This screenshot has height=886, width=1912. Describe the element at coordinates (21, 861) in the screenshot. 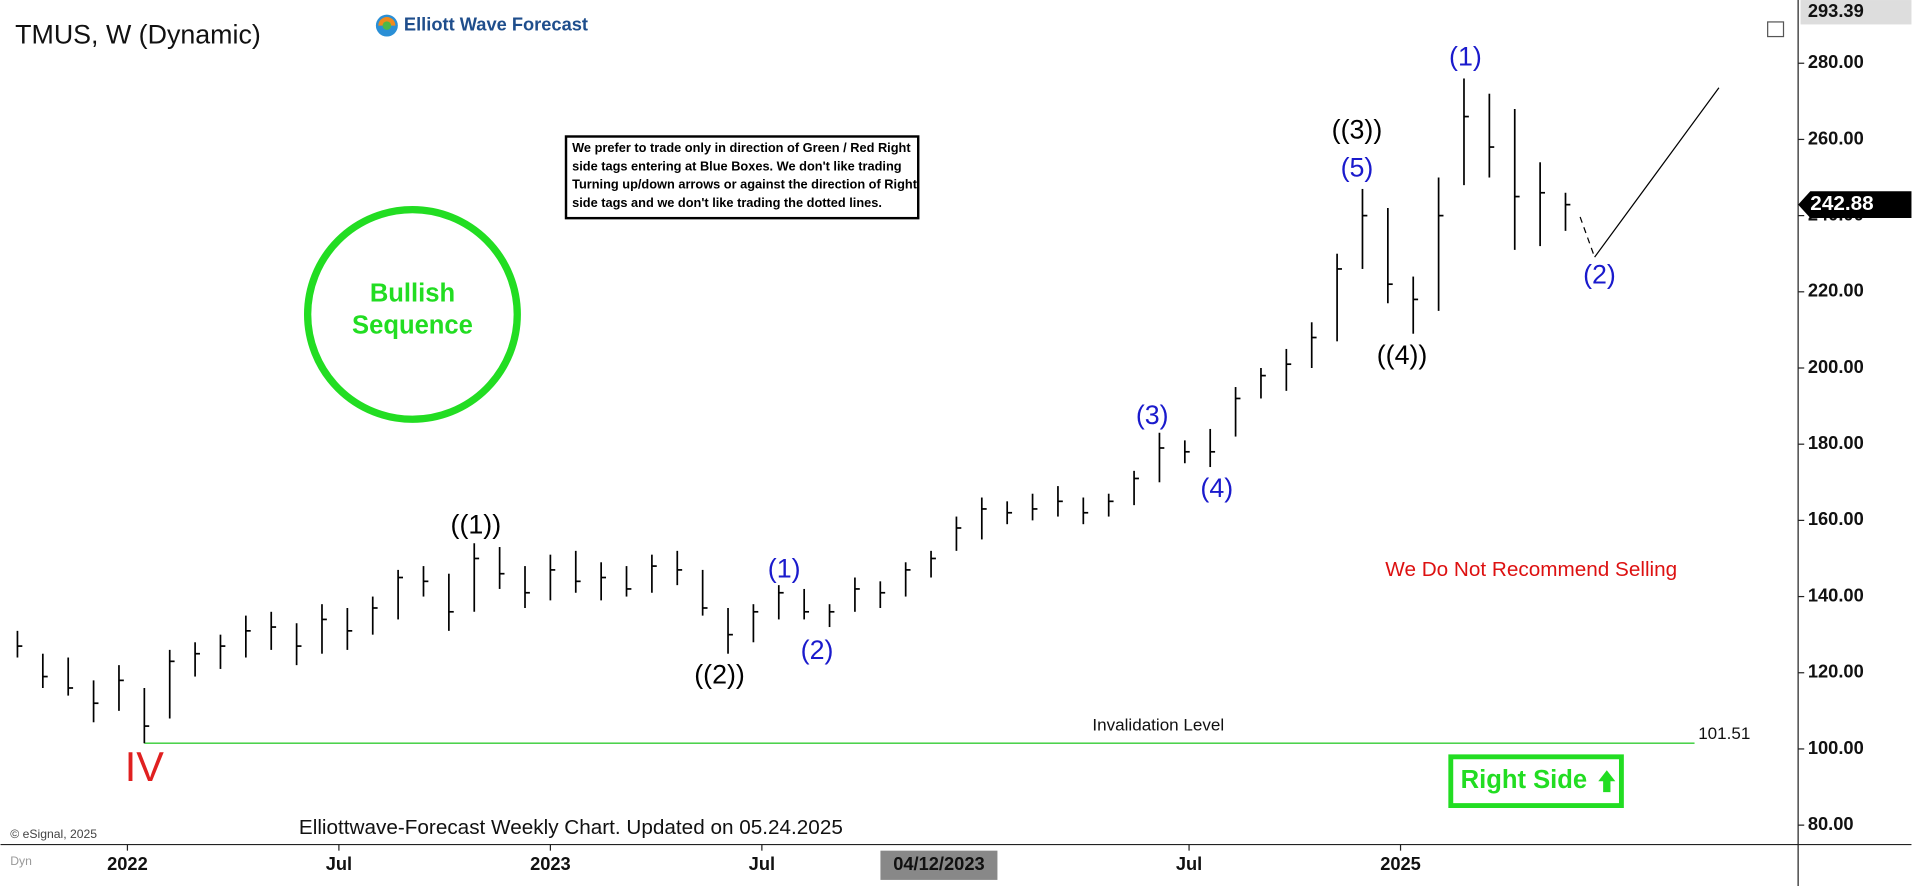

I see `mode-label: Dyn` at that location.